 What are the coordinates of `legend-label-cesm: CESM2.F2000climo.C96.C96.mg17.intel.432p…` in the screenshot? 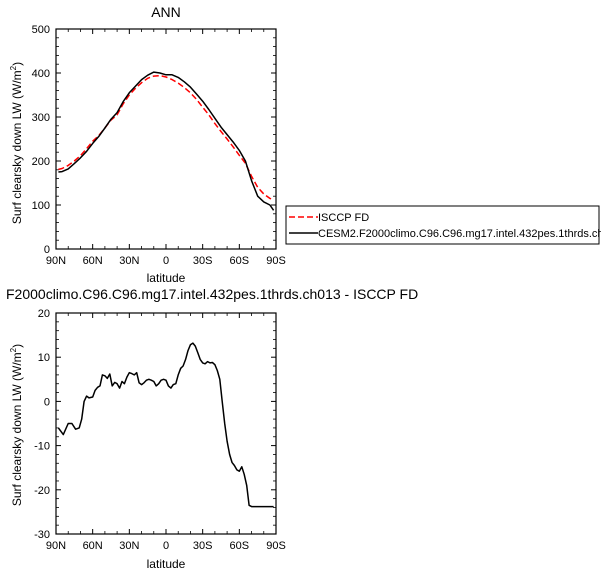 It's located at (459, 234).